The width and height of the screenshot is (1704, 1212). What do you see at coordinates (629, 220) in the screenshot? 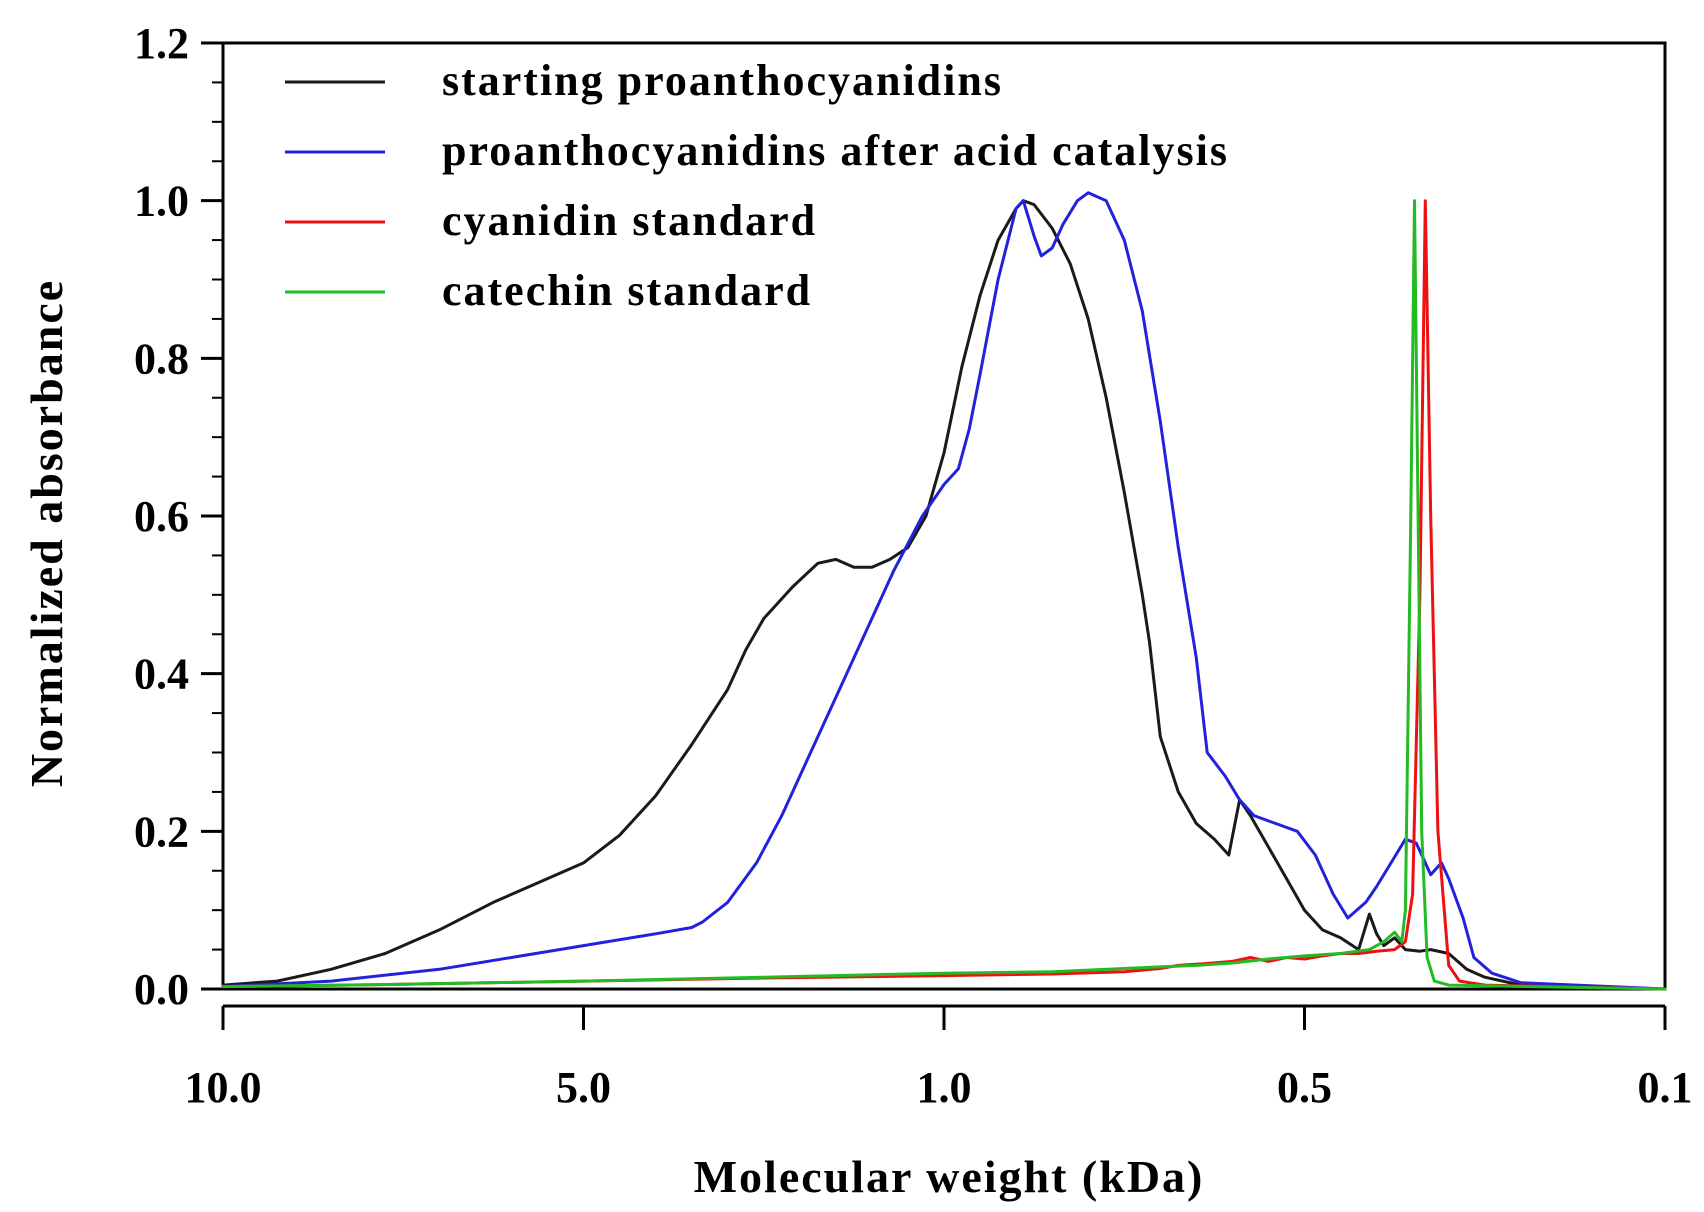
I see `legend-label: cyanidin standard` at bounding box center [629, 220].